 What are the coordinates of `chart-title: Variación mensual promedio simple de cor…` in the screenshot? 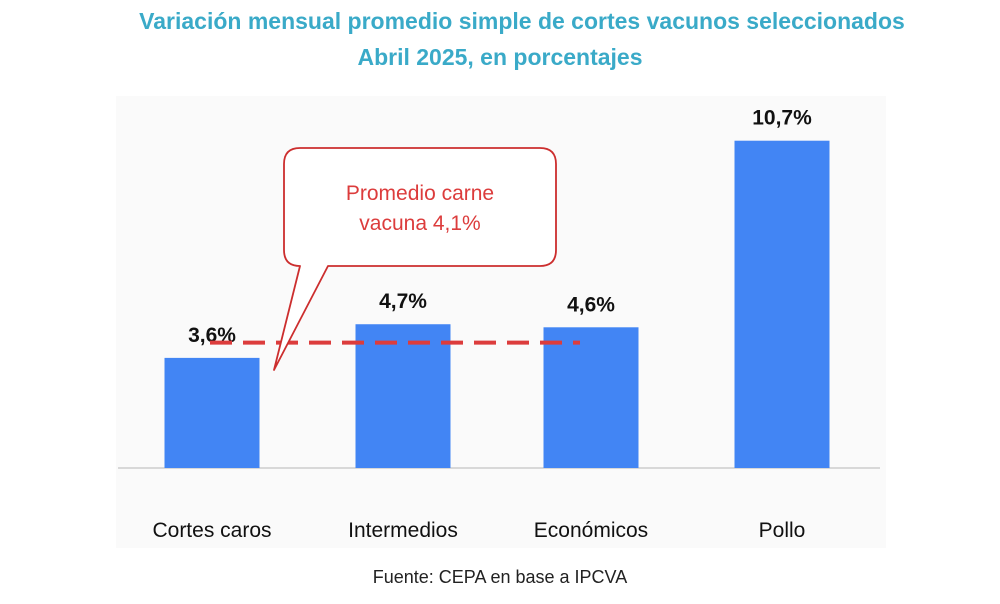 It's located at (522, 21).